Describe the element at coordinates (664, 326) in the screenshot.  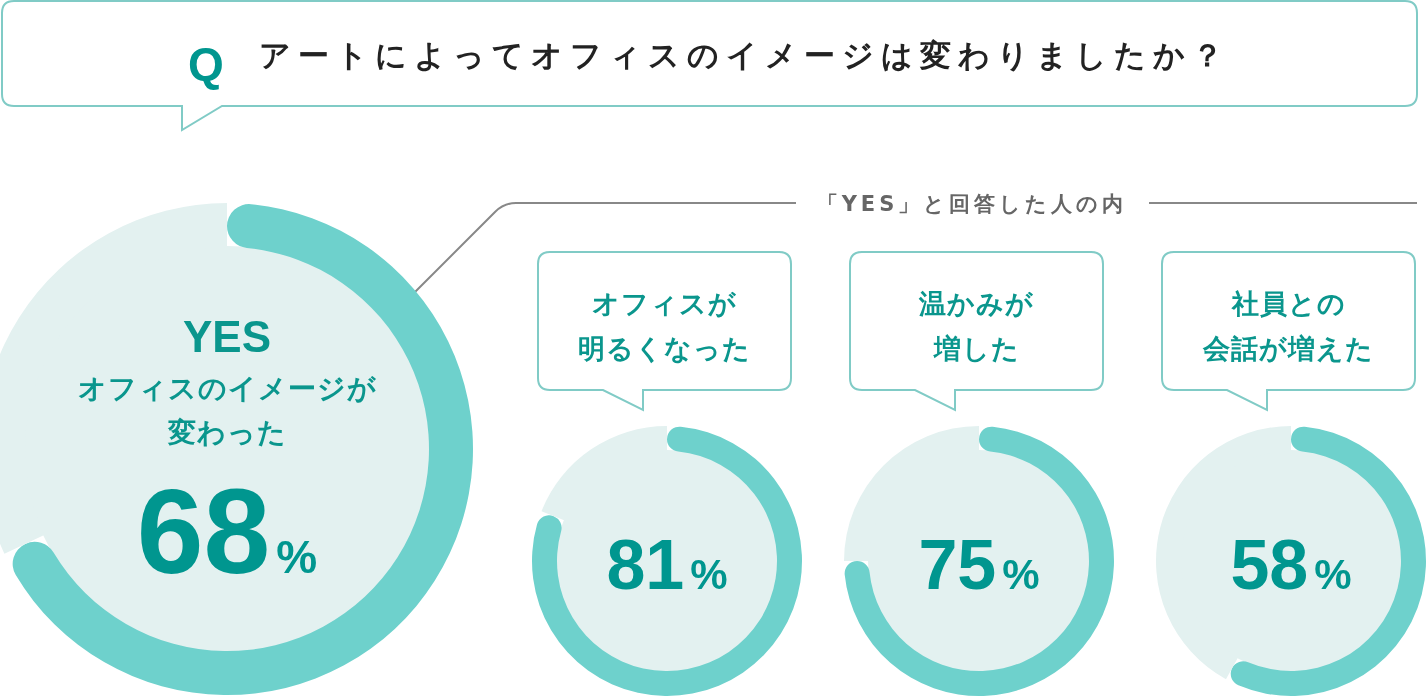
I see `slice-label: オフィスが明るくなった` at that location.